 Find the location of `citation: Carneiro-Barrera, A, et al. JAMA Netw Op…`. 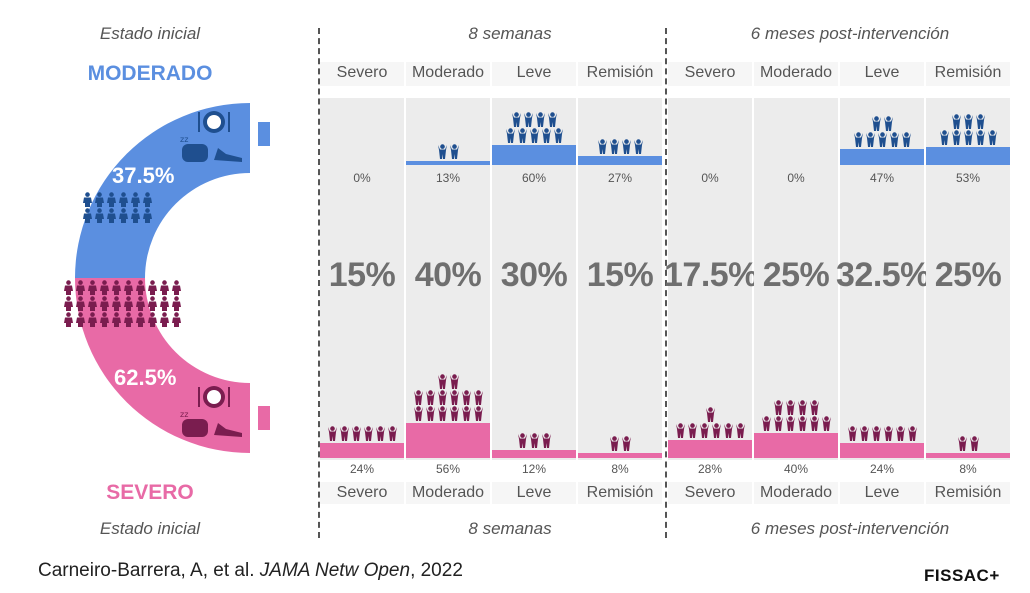

citation: Carneiro-Barrera, A, et al. JAMA Netw Op… is located at coordinates (250, 571).